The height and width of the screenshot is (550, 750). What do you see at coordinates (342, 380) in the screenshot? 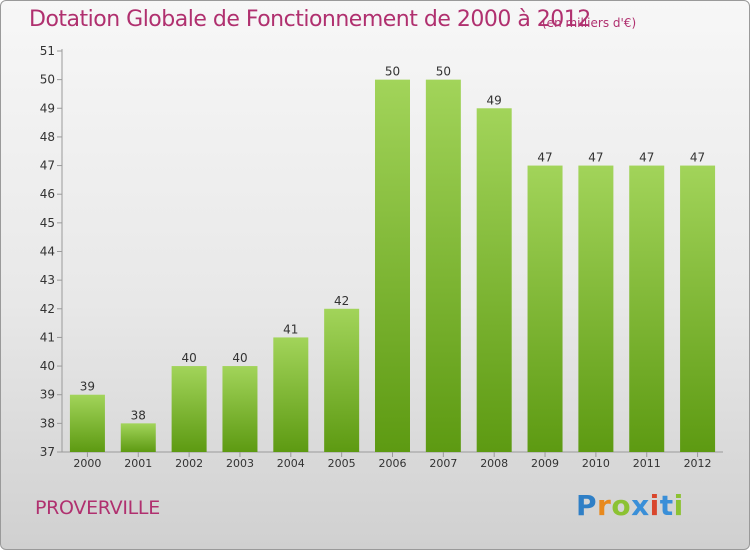
I see `bar-2005` at bounding box center [342, 380].